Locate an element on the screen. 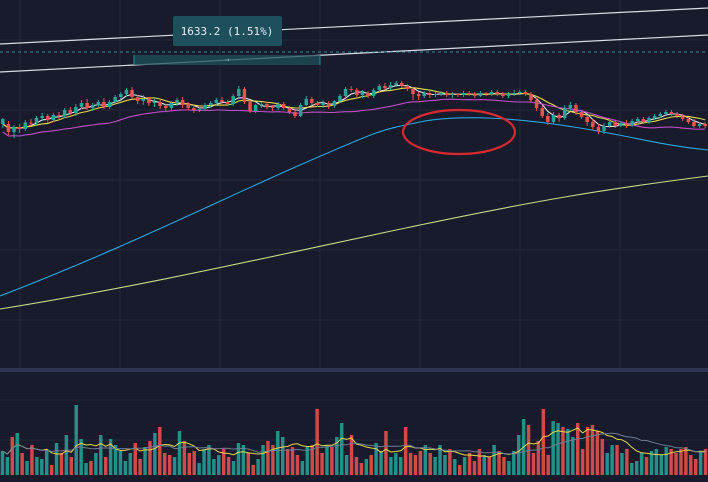  trend-lines is located at coordinates (354, 40).